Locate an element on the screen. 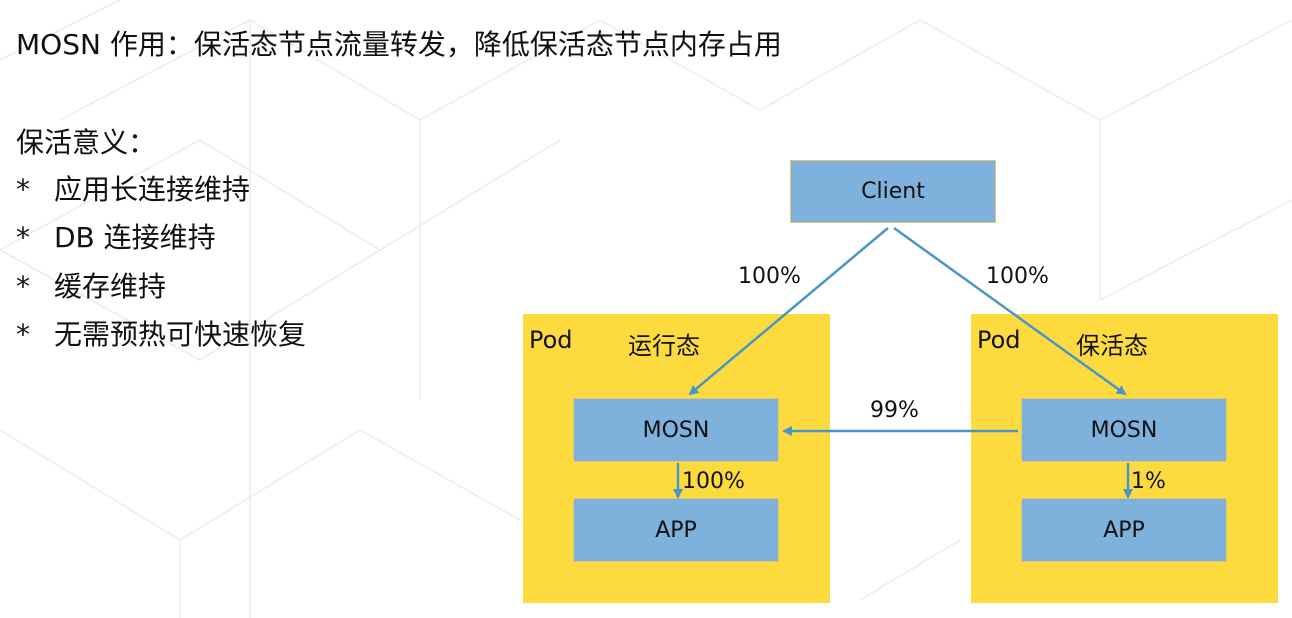  meaning-heading: 保活意义： is located at coordinates (86, 142).